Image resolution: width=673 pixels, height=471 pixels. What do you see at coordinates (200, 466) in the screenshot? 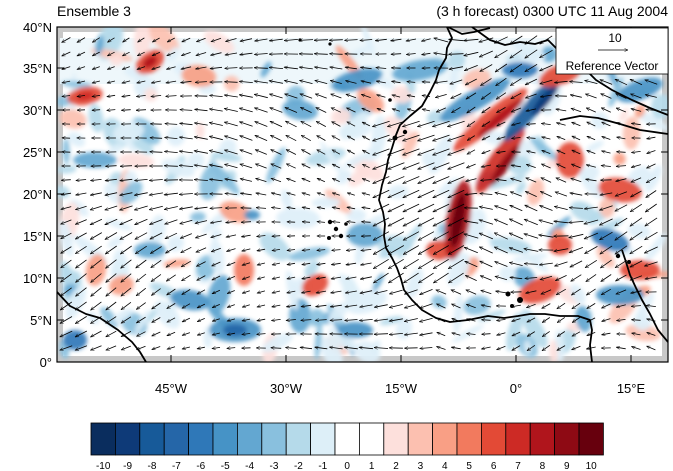
I see `colorbar-label: -6` at bounding box center [200, 466].